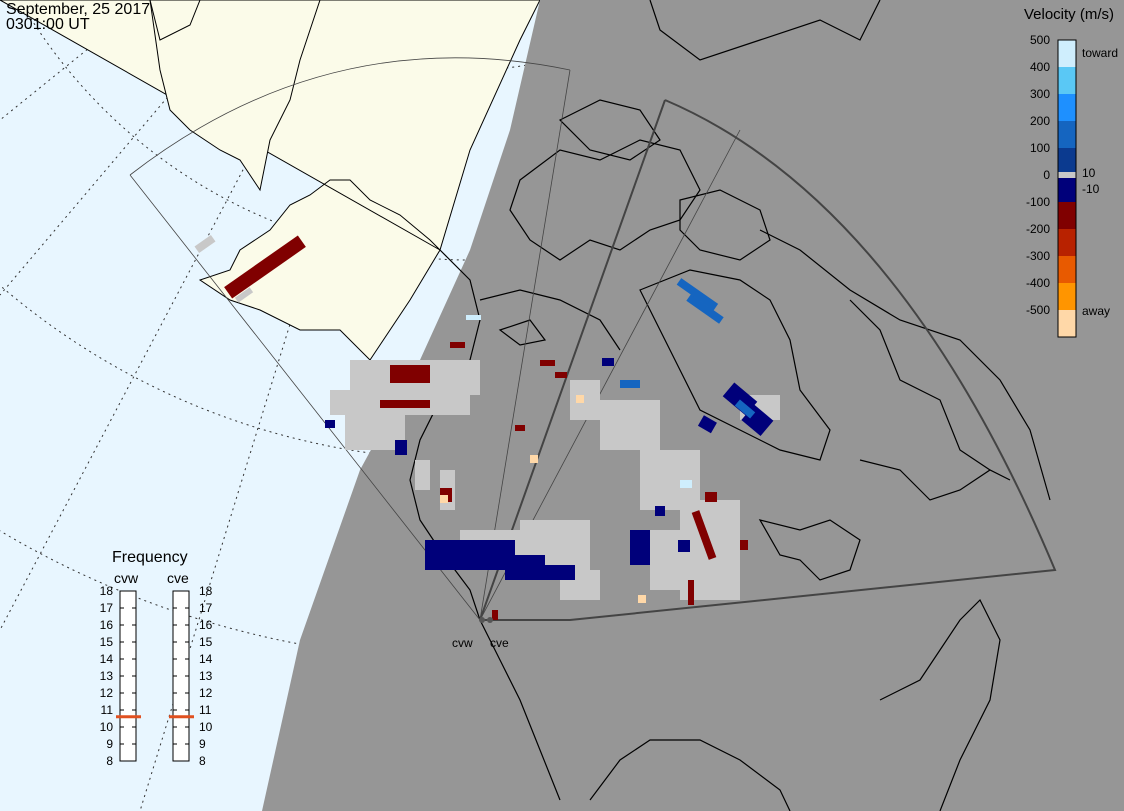 The width and height of the screenshot is (1124, 811). I want to click on freq-scale-label-left: 10, so click(106, 727).